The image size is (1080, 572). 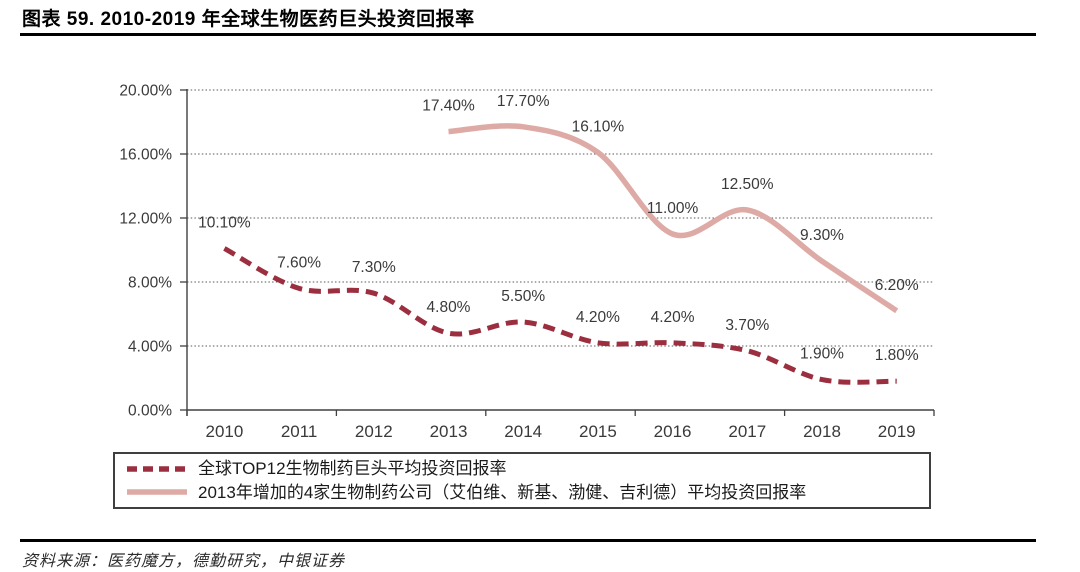 What do you see at coordinates (145, 155) in the screenshot?
I see `y-tick-label: 16.00%` at bounding box center [145, 155].